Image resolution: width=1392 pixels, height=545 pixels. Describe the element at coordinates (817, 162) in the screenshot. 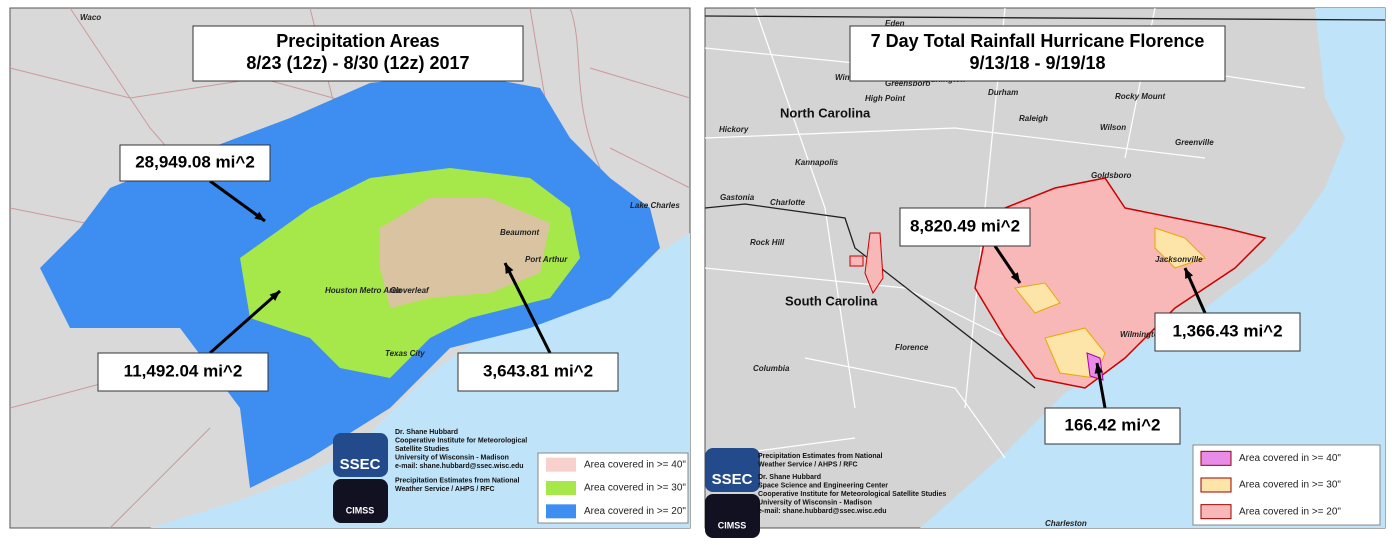

I see `place-label: Kannapolis` at that location.